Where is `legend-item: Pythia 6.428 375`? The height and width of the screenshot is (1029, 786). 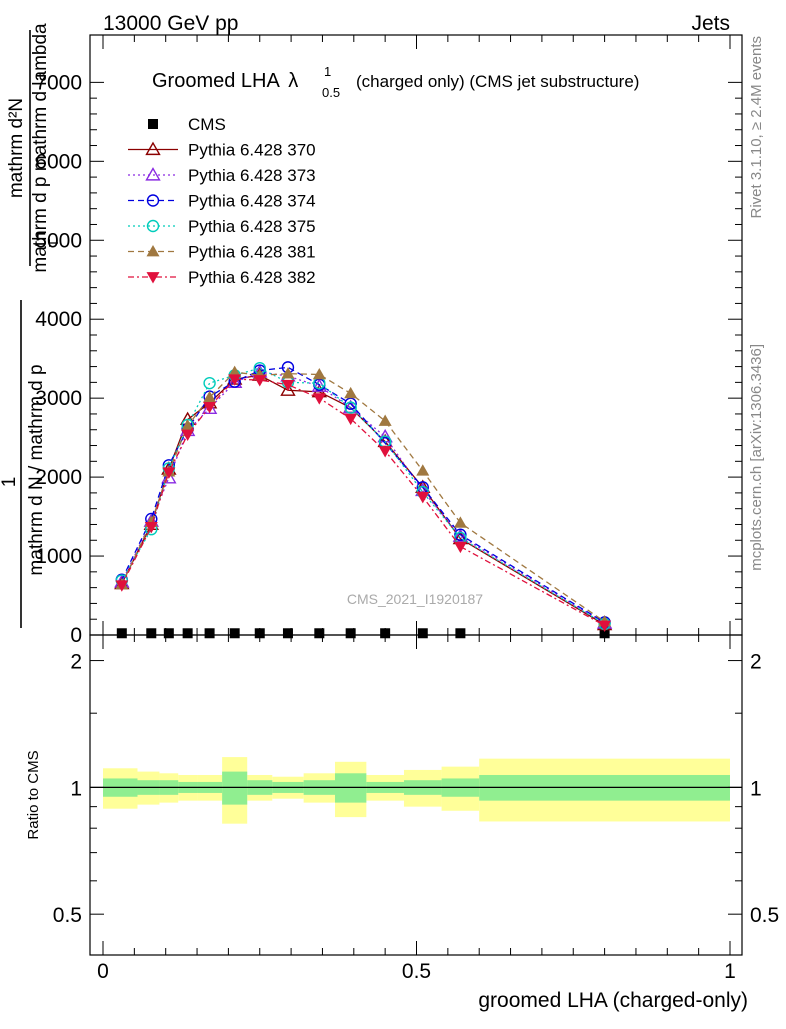
legend-item: Pythia 6.428 375 is located at coordinates (222, 226).